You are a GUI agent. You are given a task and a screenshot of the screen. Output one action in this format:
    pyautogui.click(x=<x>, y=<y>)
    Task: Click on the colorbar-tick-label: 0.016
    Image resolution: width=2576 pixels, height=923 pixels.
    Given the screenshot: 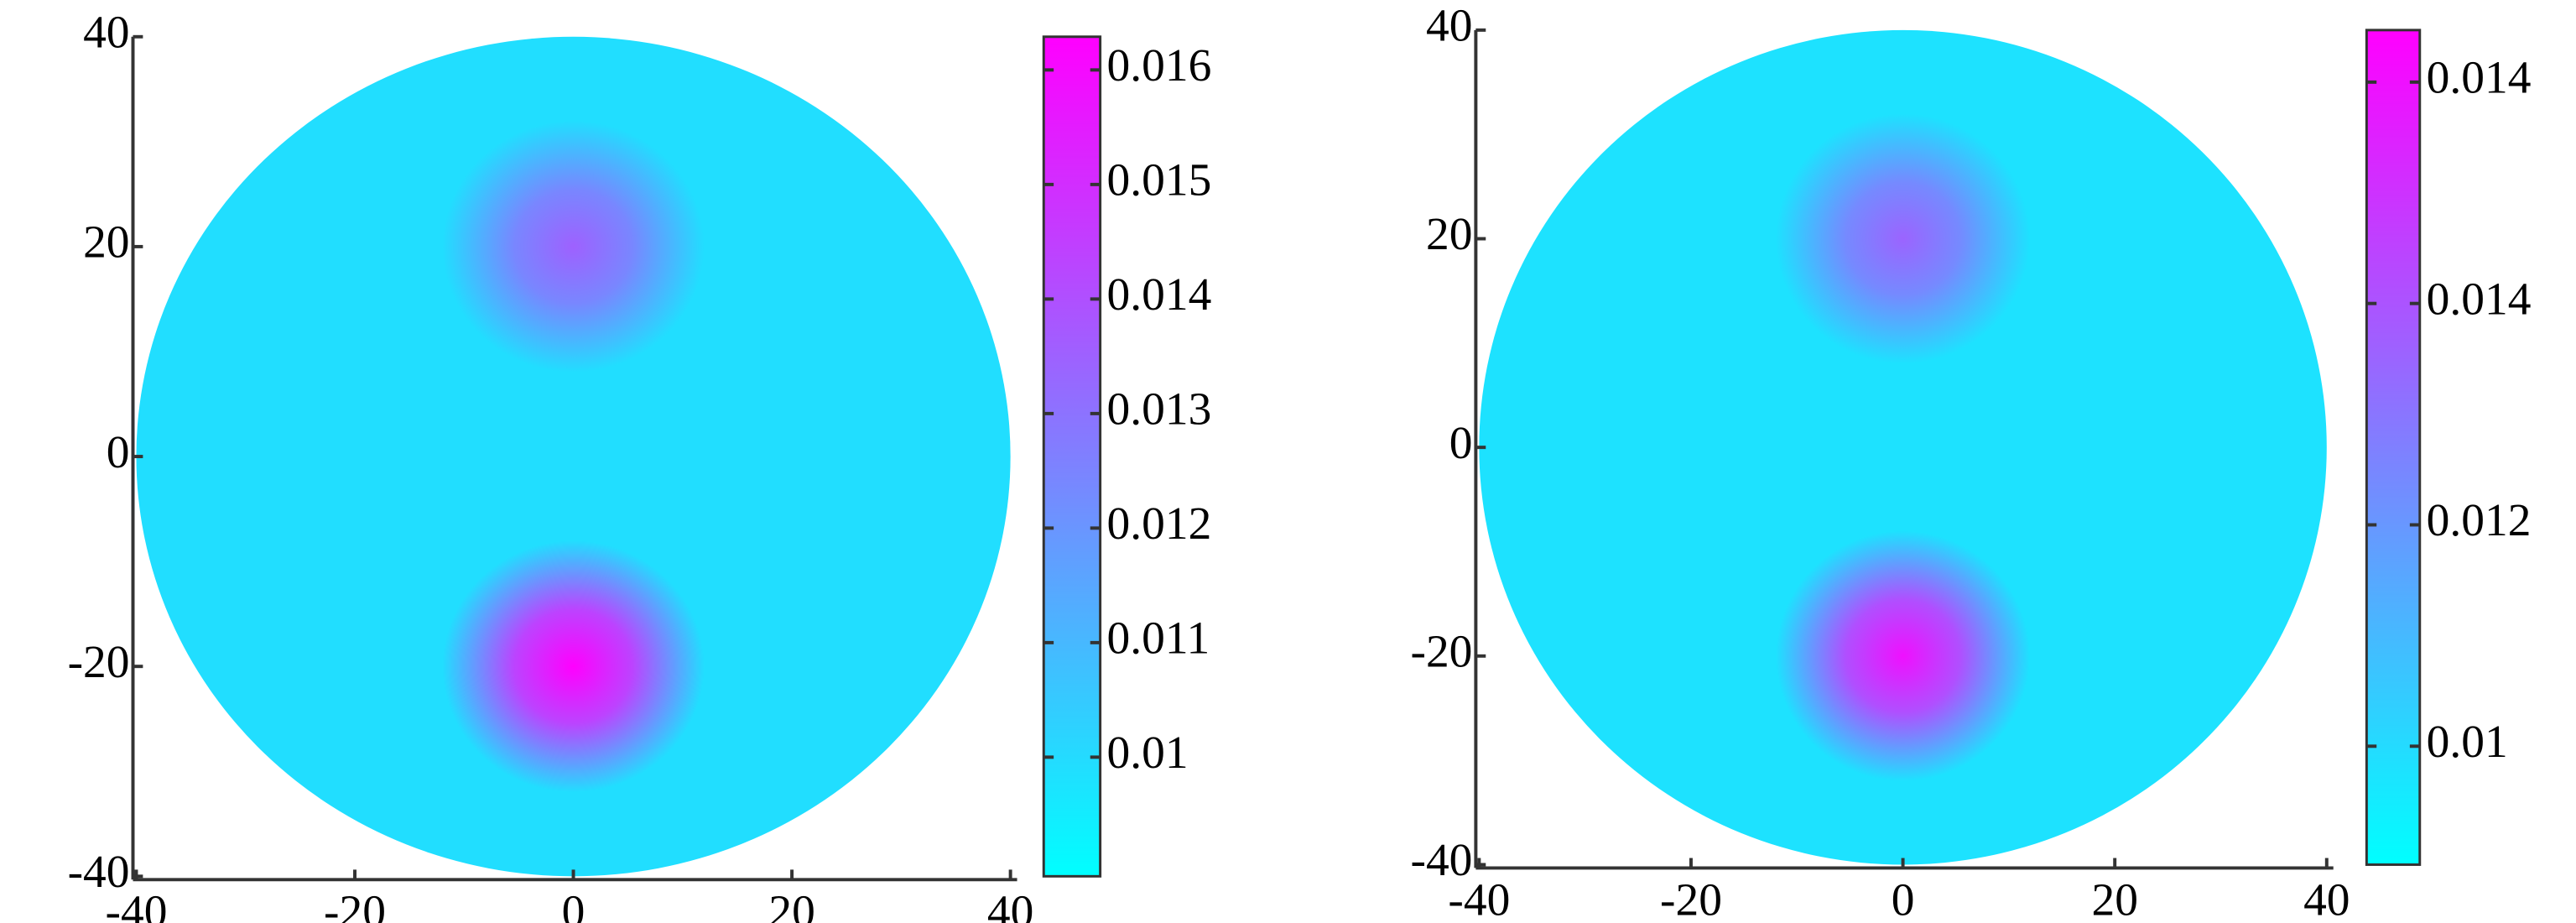 What is the action you would take?
    pyautogui.click(x=1159, y=65)
    